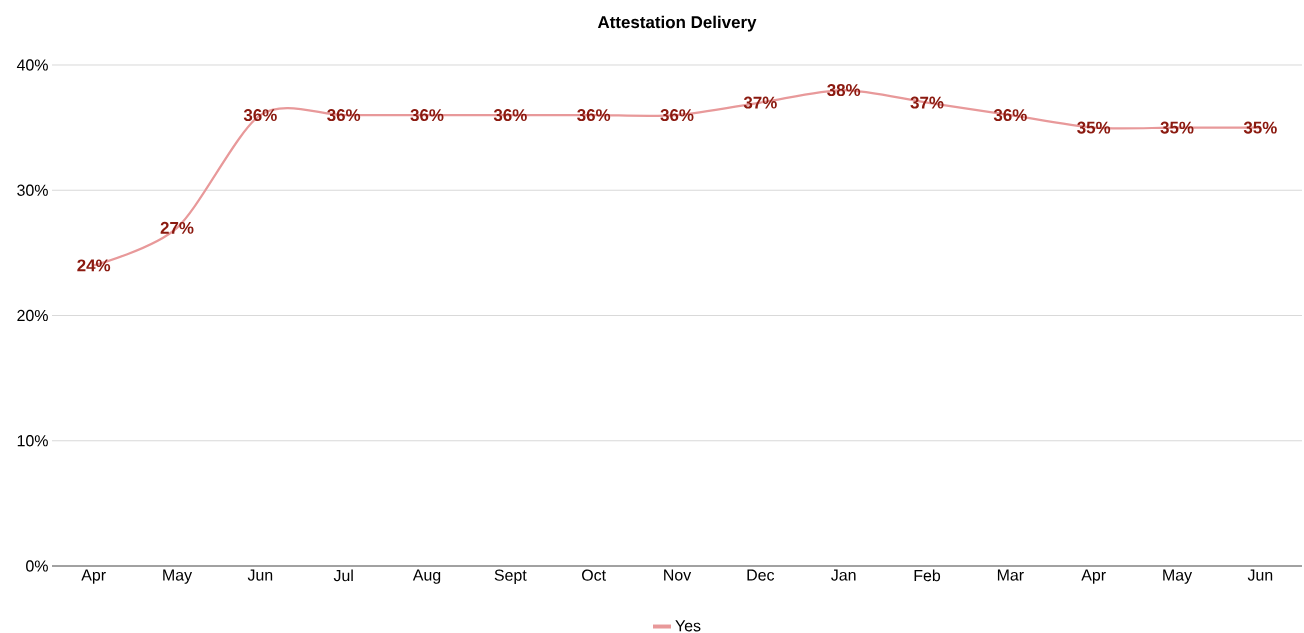 The height and width of the screenshot is (633, 1304). What do you see at coordinates (677, 23) in the screenshot?
I see `chart-title: Attestation Delivery` at bounding box center [677, 23].